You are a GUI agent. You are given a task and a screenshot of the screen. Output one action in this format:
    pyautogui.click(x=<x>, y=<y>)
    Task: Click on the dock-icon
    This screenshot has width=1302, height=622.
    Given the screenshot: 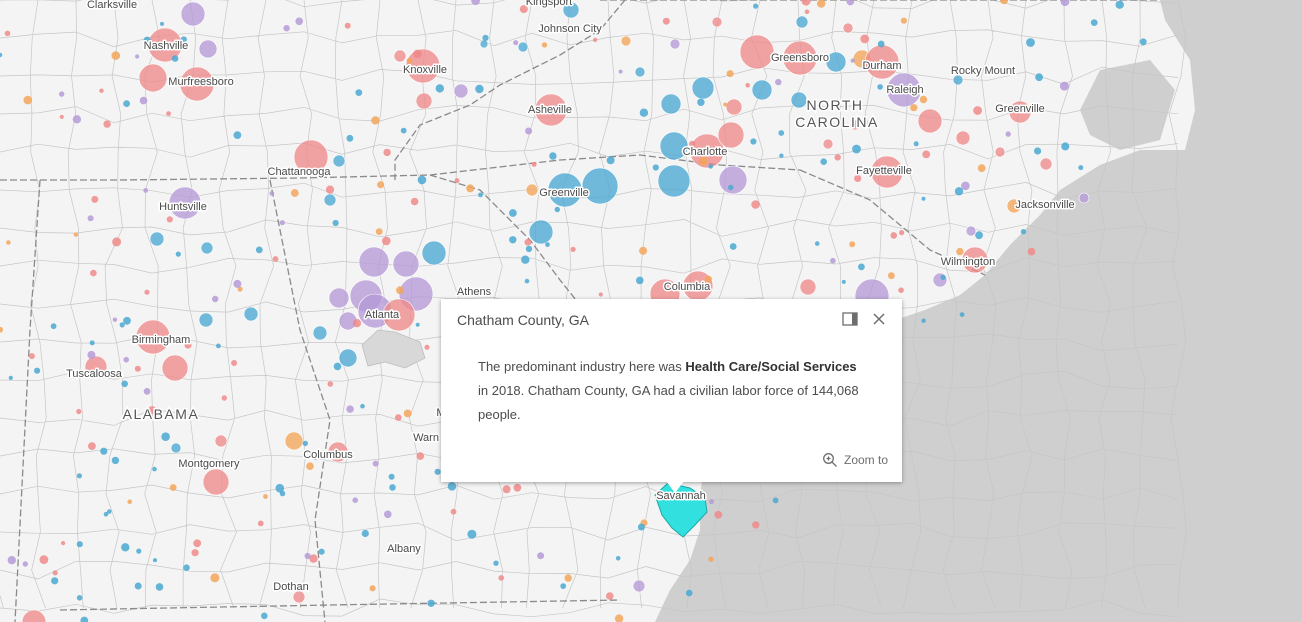 What is the action you would take?
    pyautogui.click(x=850, y=319)
    